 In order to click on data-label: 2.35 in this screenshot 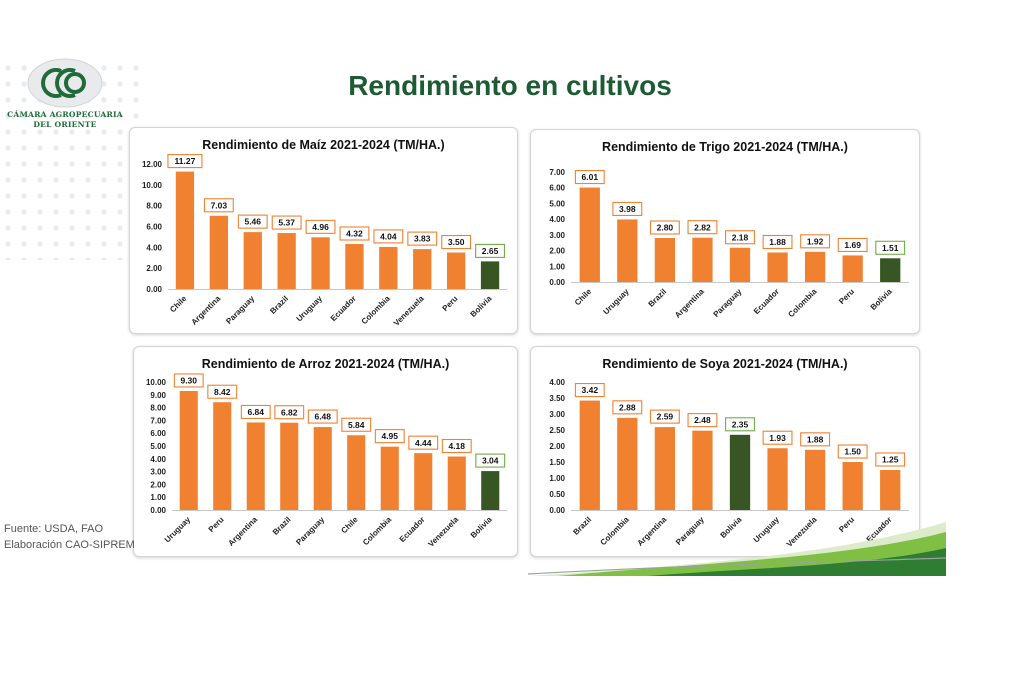, I will do `click(740, 424)`.